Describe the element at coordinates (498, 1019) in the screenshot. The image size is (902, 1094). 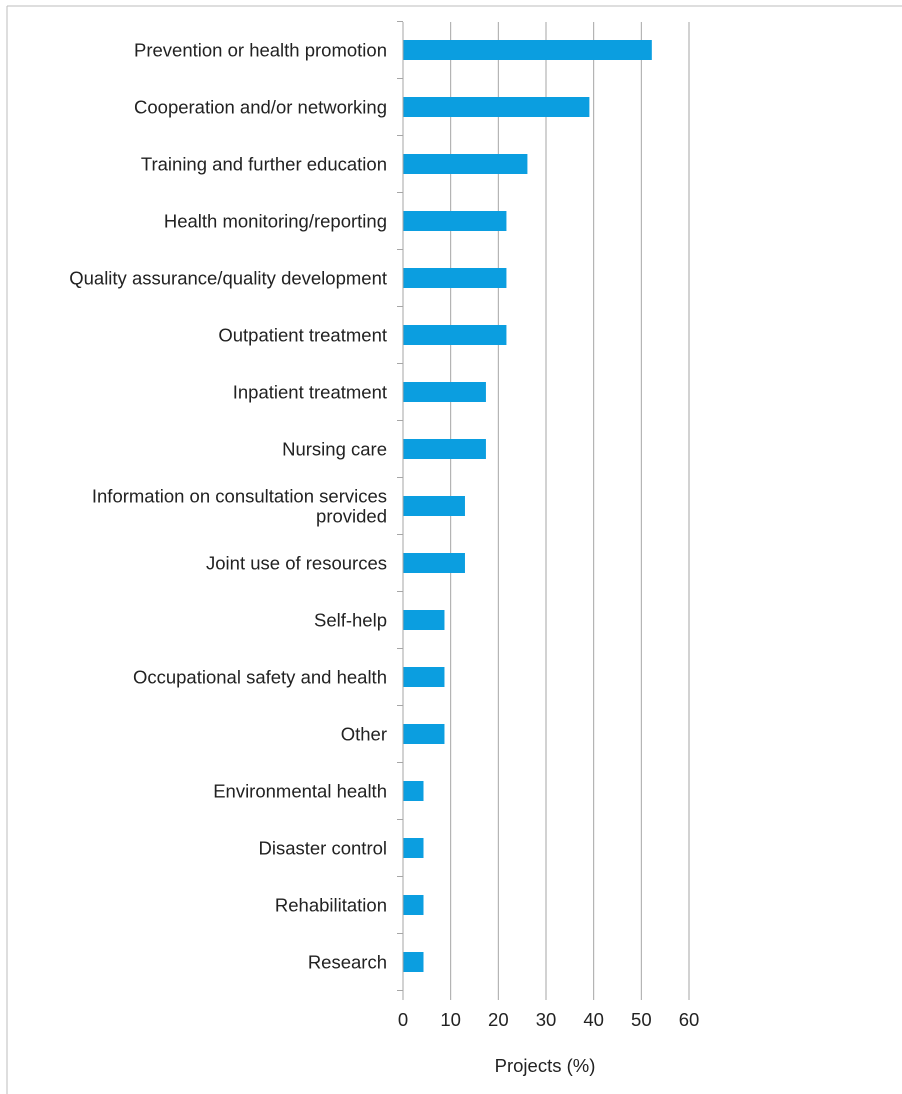
I see `x-tick-label: 20` at that location.